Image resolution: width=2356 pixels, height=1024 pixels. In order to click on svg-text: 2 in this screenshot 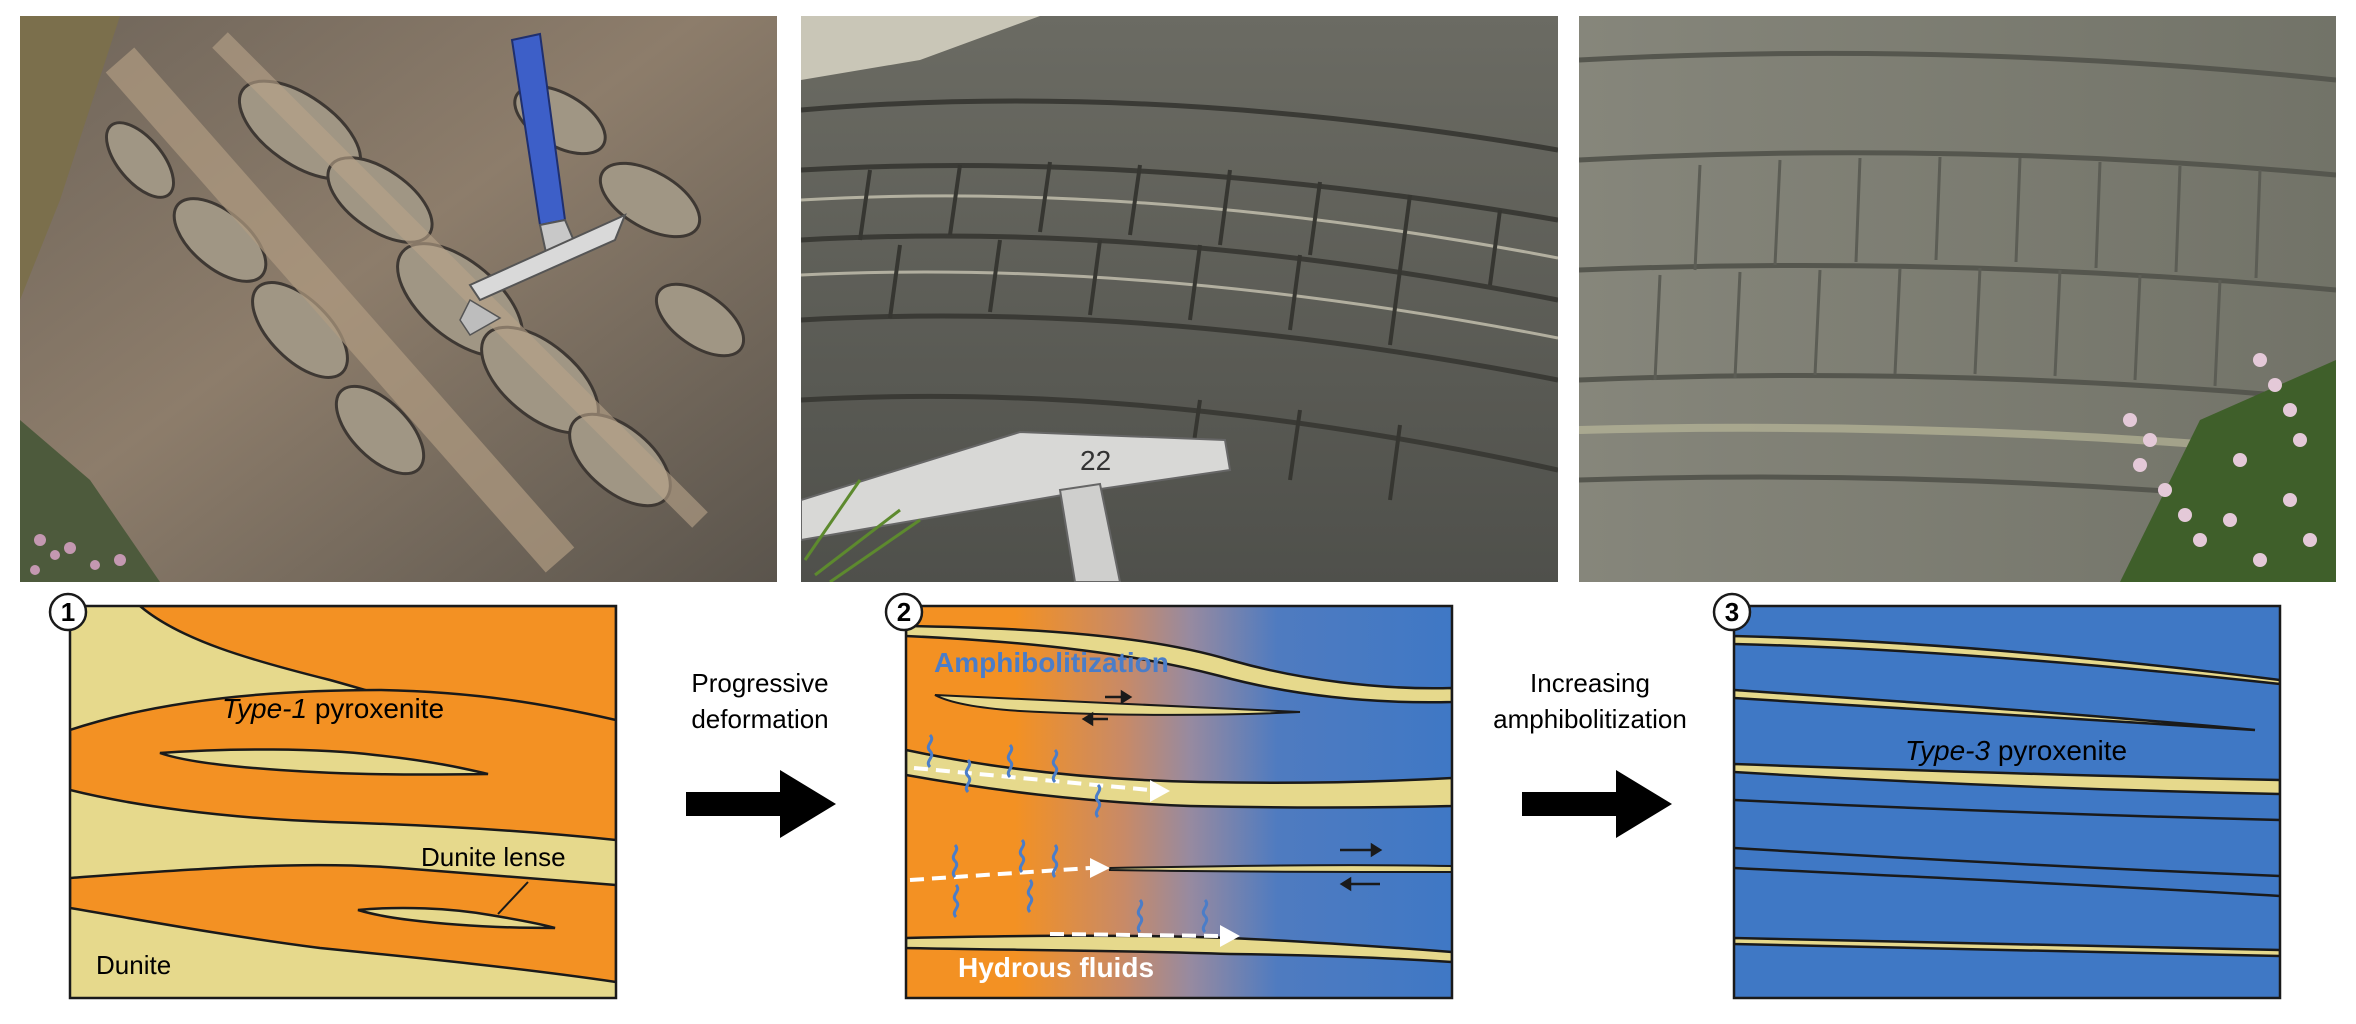, I will do `click(904, 612)`.